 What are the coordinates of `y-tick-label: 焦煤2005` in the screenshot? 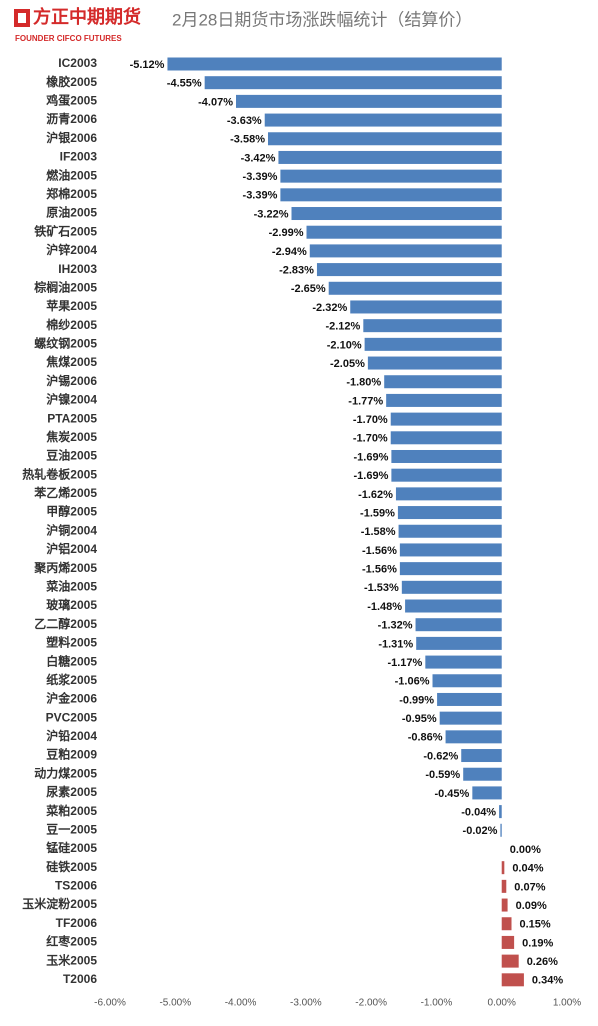 It's located at (71, 361).